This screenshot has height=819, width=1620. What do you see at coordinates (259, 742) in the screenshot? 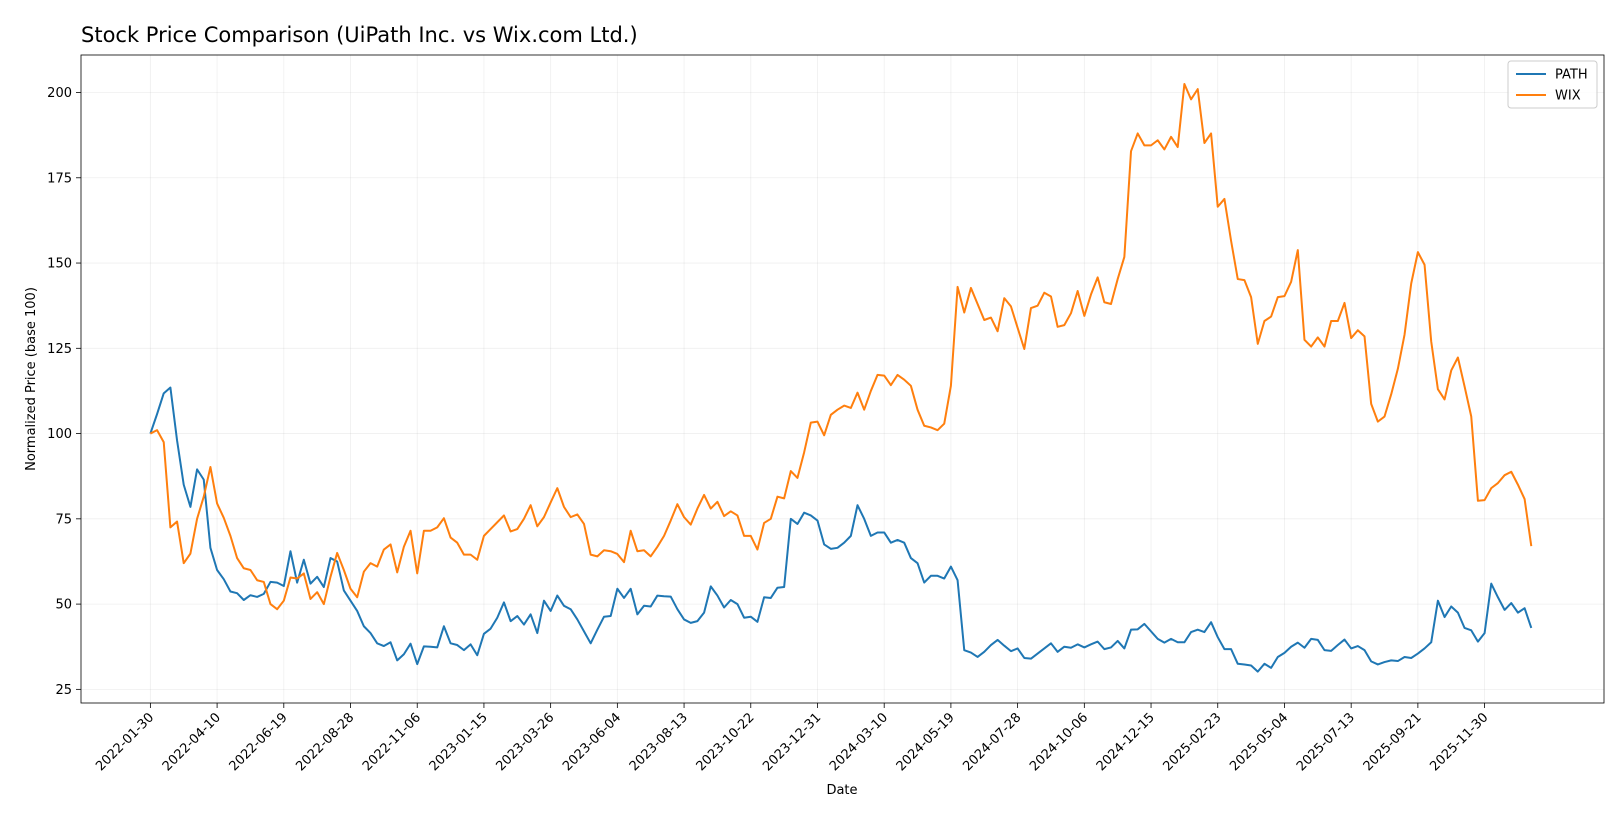
I see `x-tick-label: 2022-06-19` at bounding box center [259, 742].